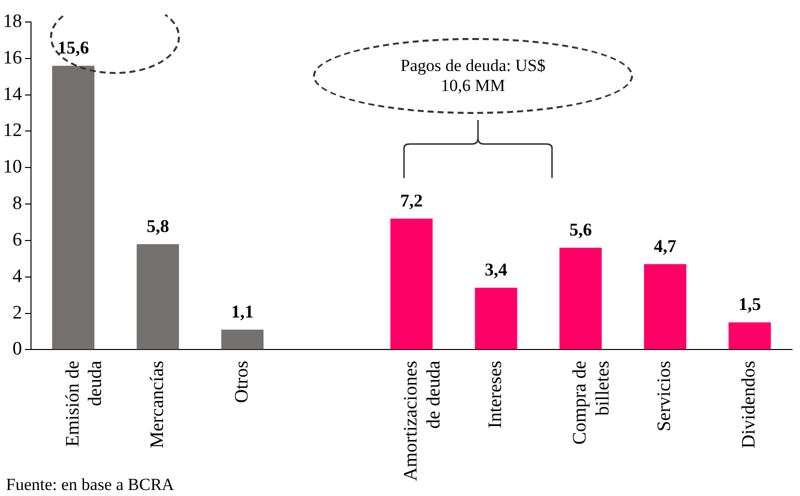 The image size is (800, 496). I want to click on data-label: 5,6, so click(580, 229).